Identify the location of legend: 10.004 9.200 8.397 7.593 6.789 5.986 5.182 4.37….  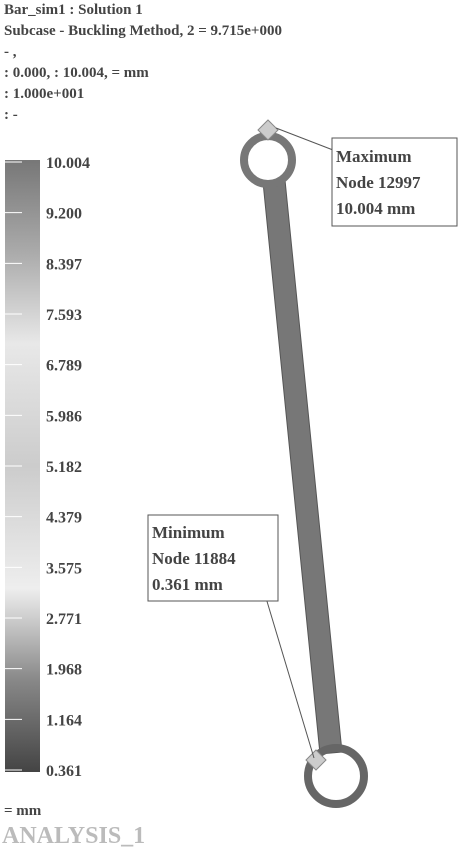
(47, 467).